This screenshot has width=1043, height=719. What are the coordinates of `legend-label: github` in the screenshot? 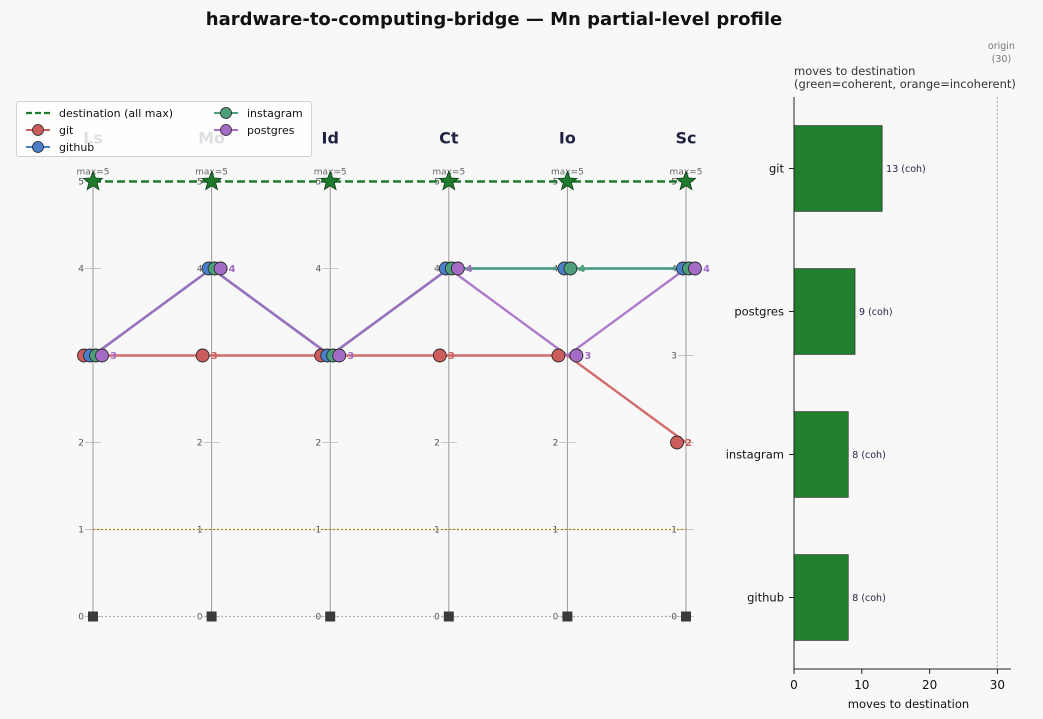 It's located at (77, 147).